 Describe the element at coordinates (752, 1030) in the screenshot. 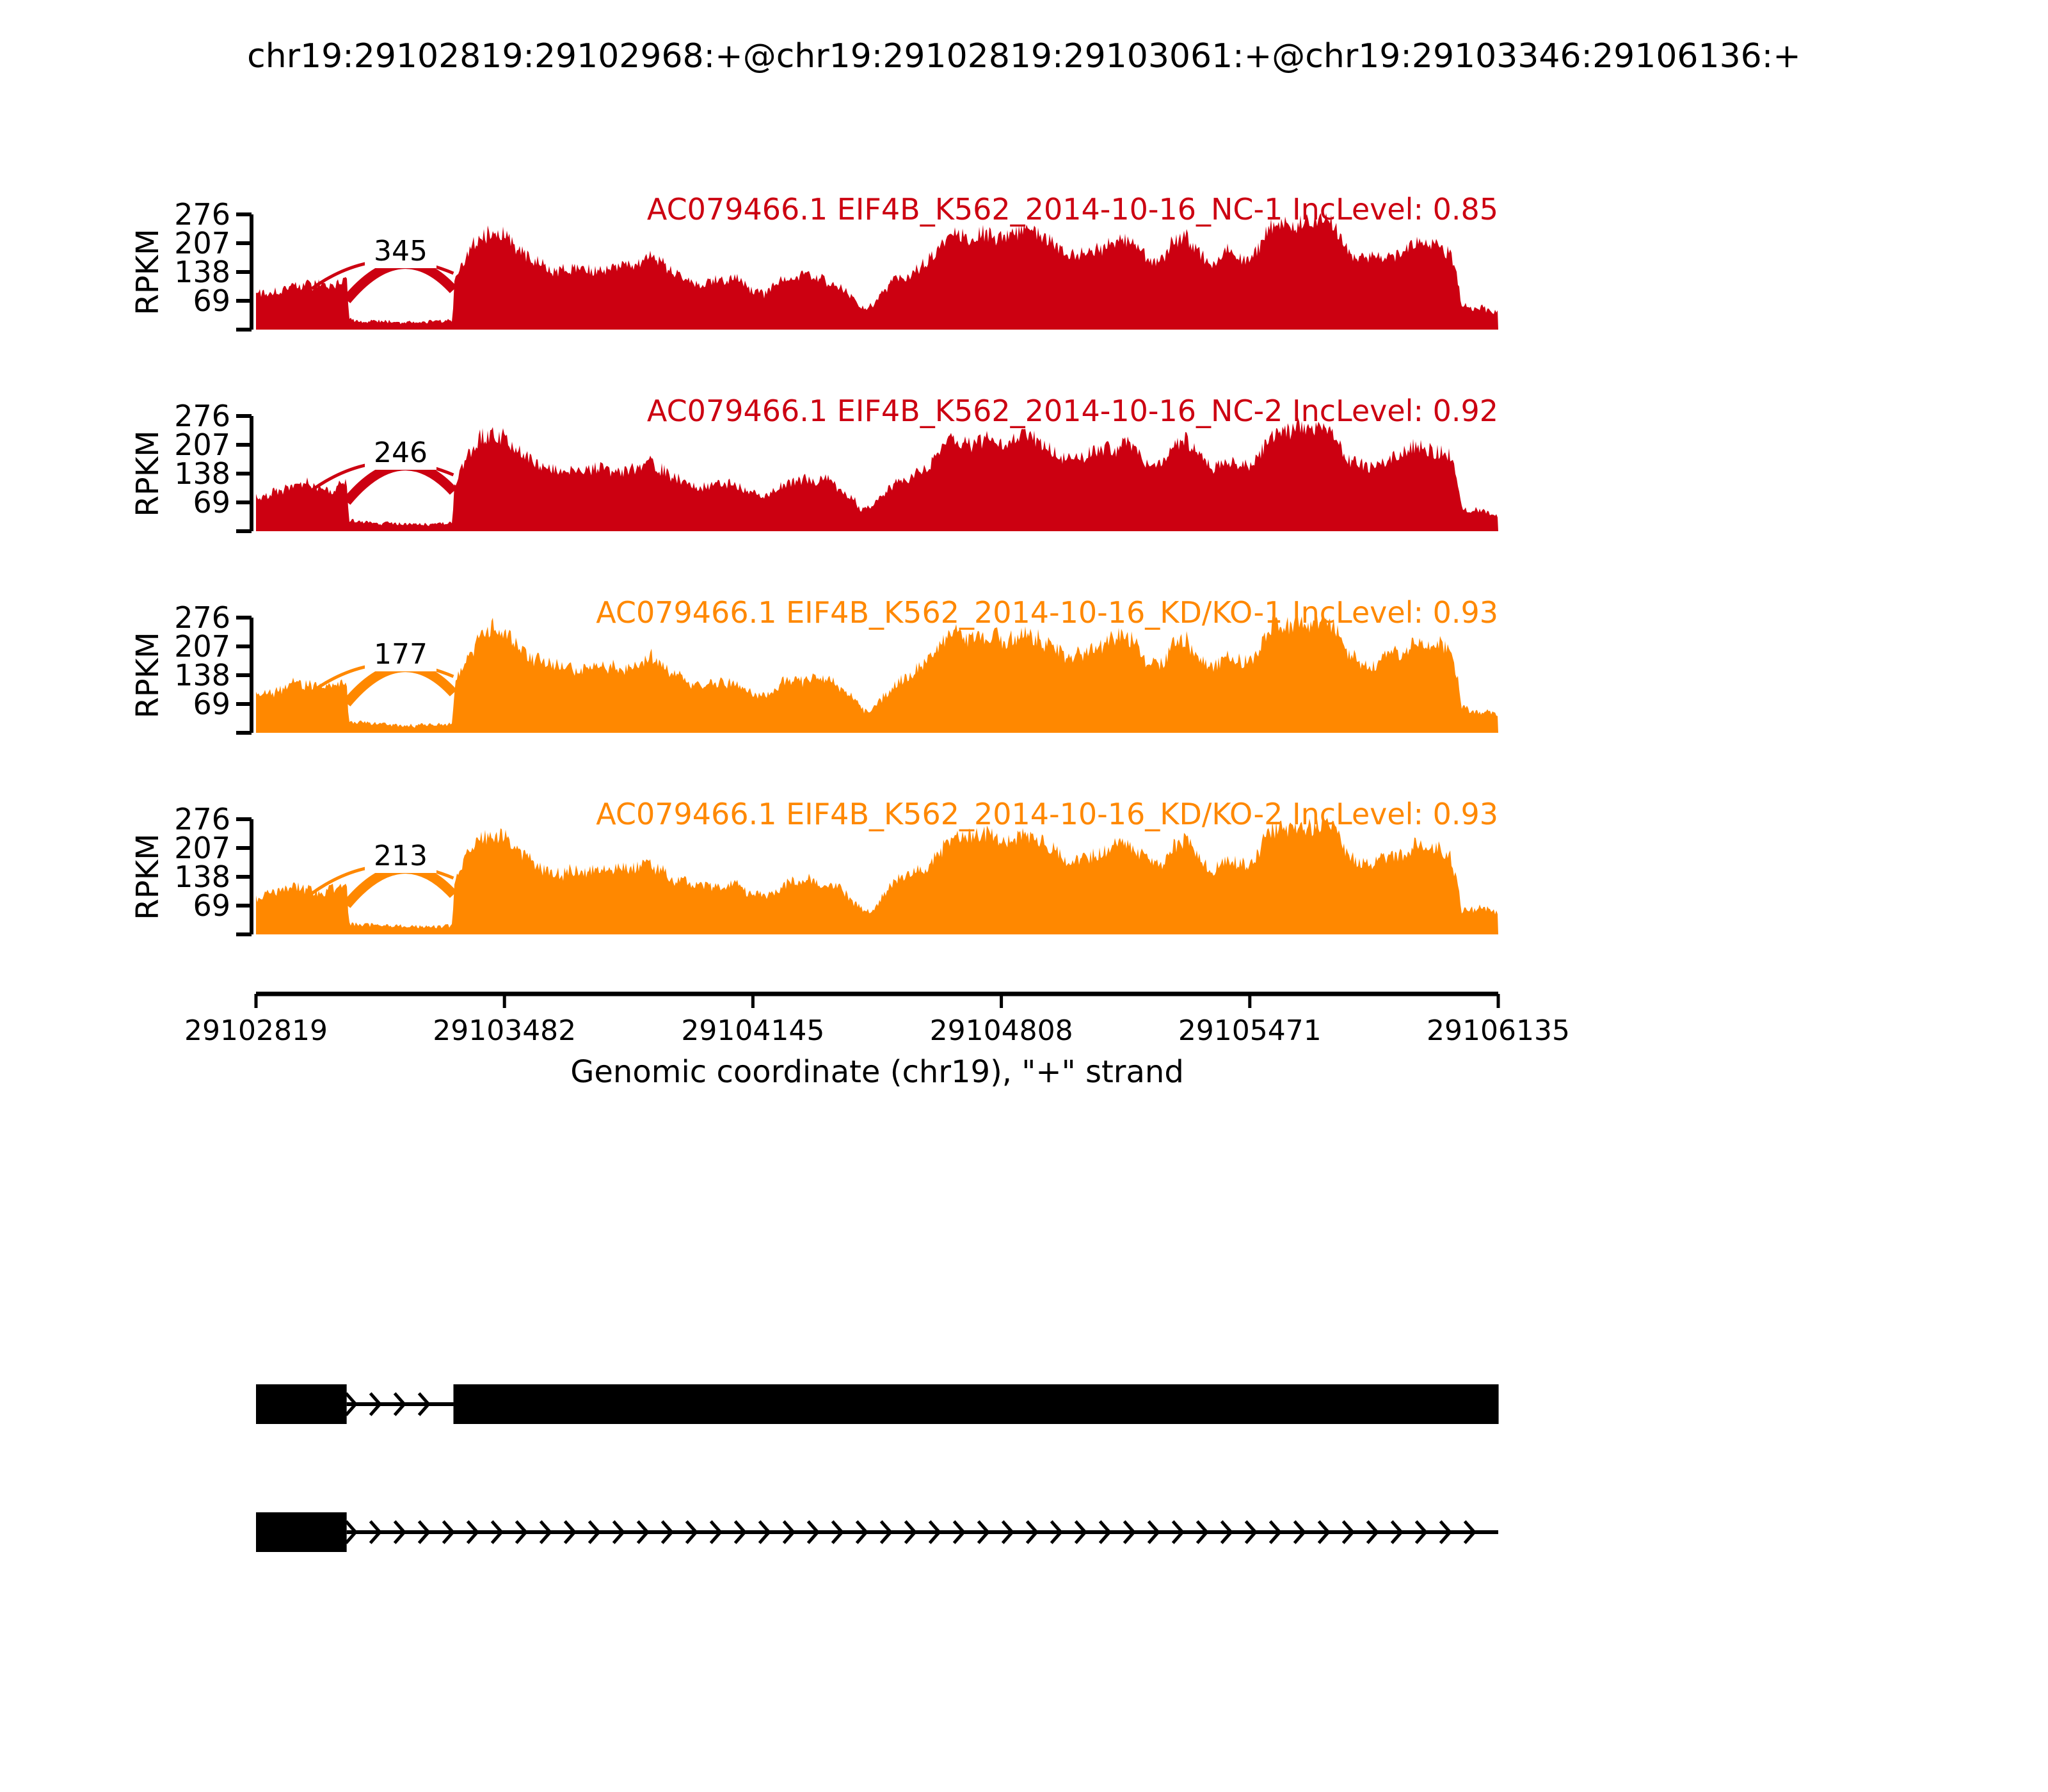

I see `x-tick-label: 29104145` at that location.